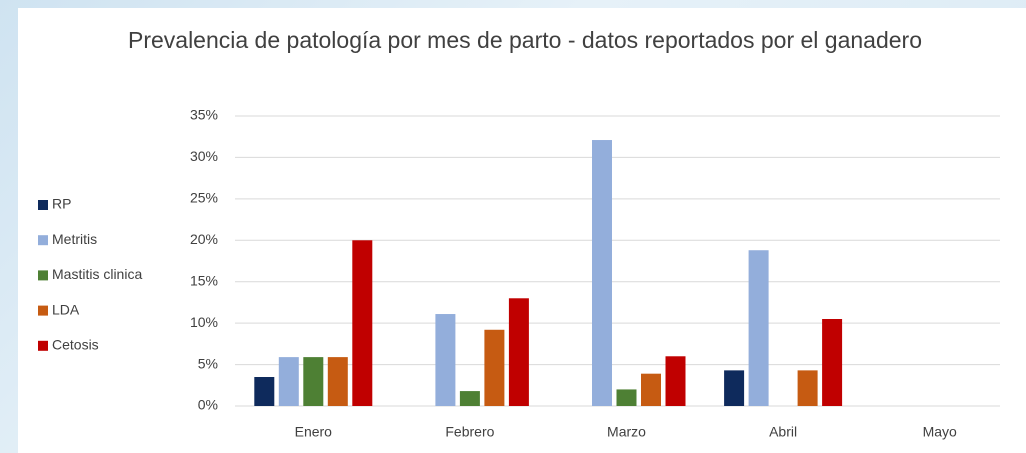  What do you see at coordinates (204, 280) in the screenshot?
I see `y-tick-label: 15%` at bounding box center [204, 280].